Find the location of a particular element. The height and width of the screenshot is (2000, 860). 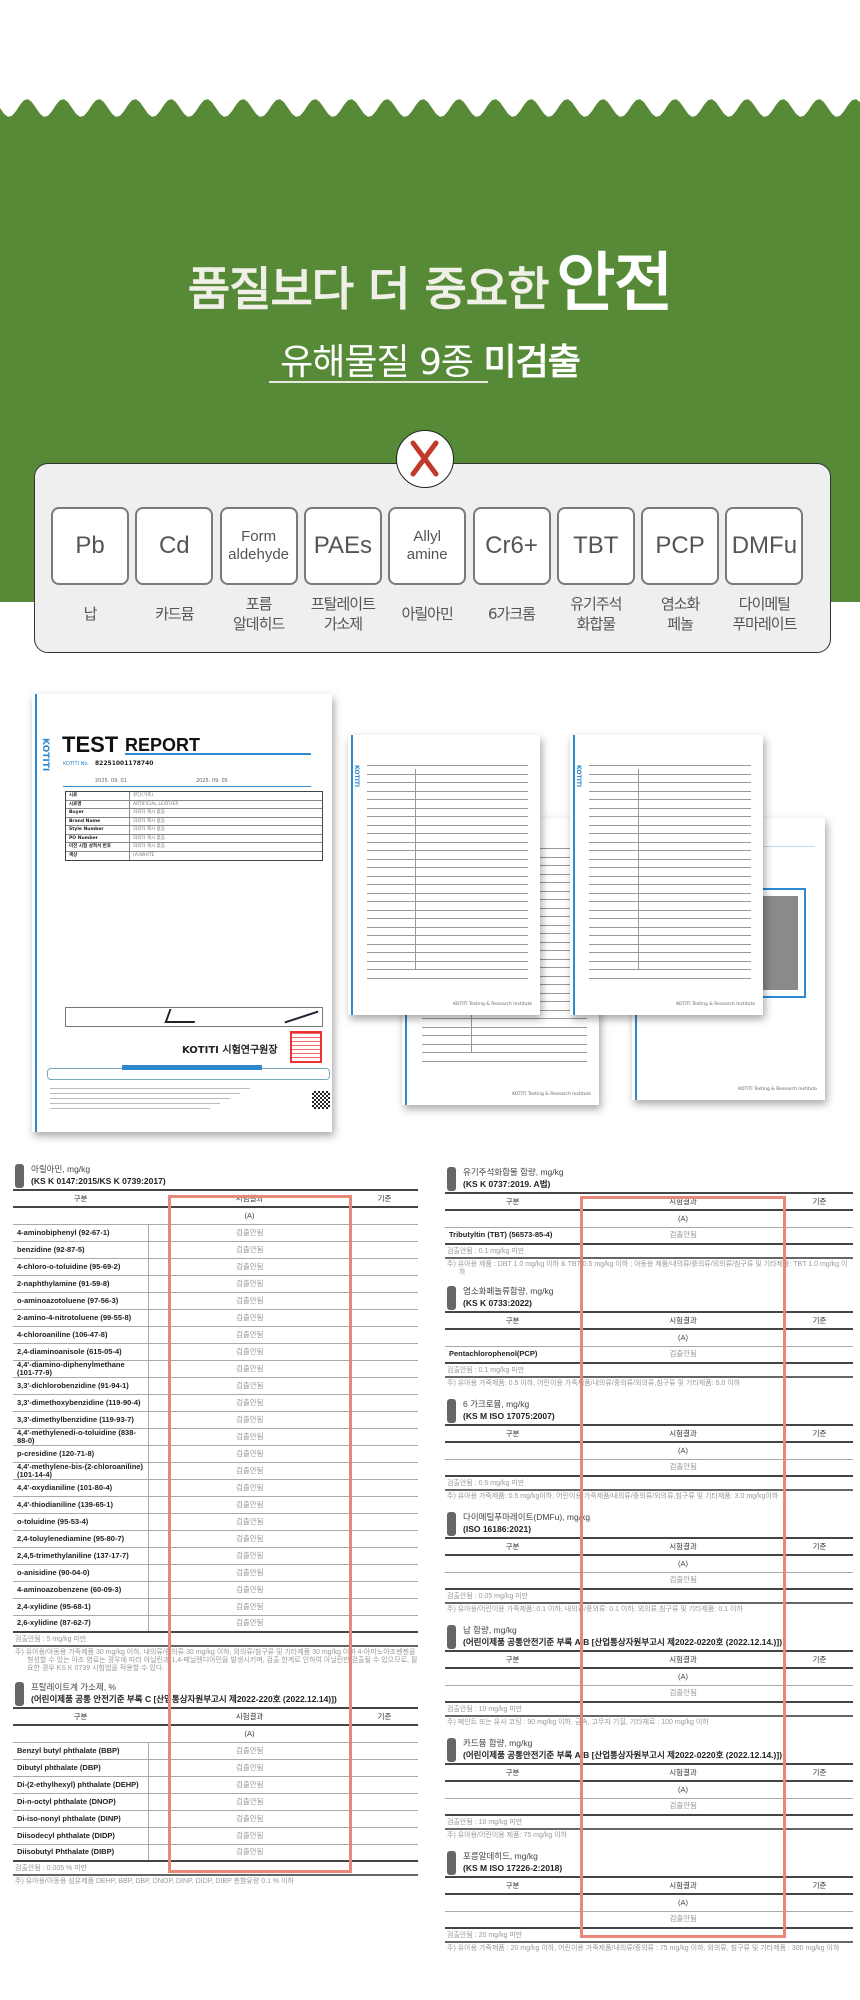

info-label: 색상 is located at coordinates (98, 855).